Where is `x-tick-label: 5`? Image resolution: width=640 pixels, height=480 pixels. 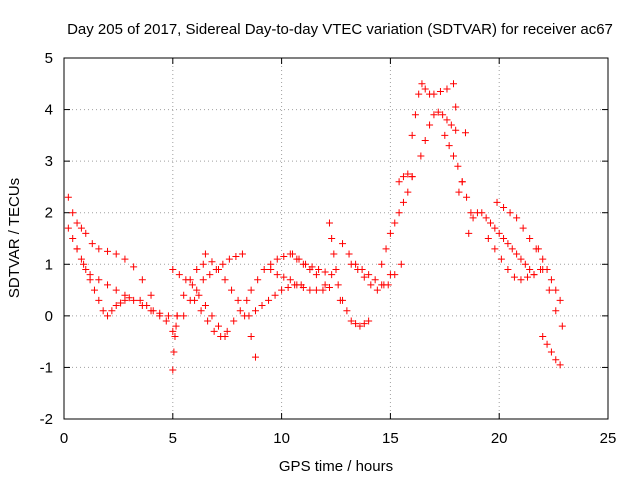 x-tick-label: 5 is located at coordinates (173, 438).